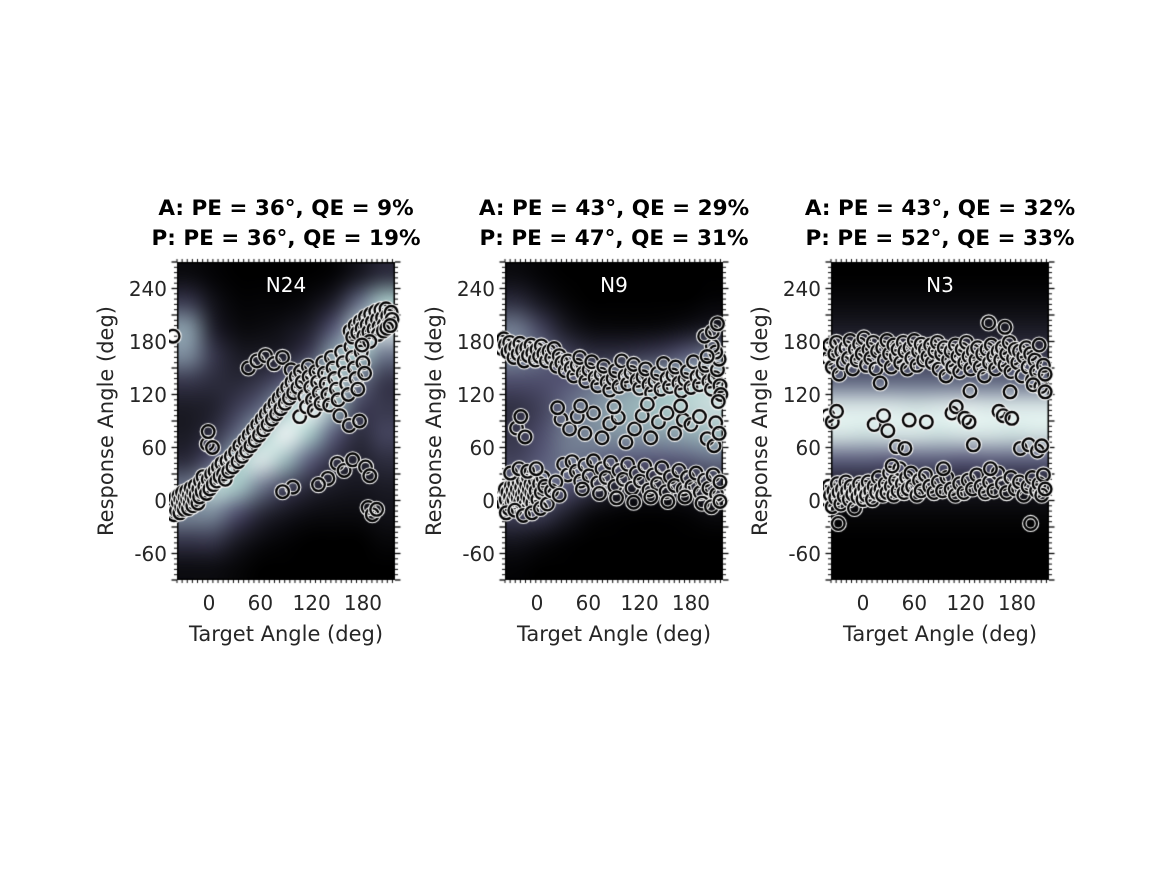  I want to click on panel1-x-axis-label: Target Angle (deg), so click(286, 634).